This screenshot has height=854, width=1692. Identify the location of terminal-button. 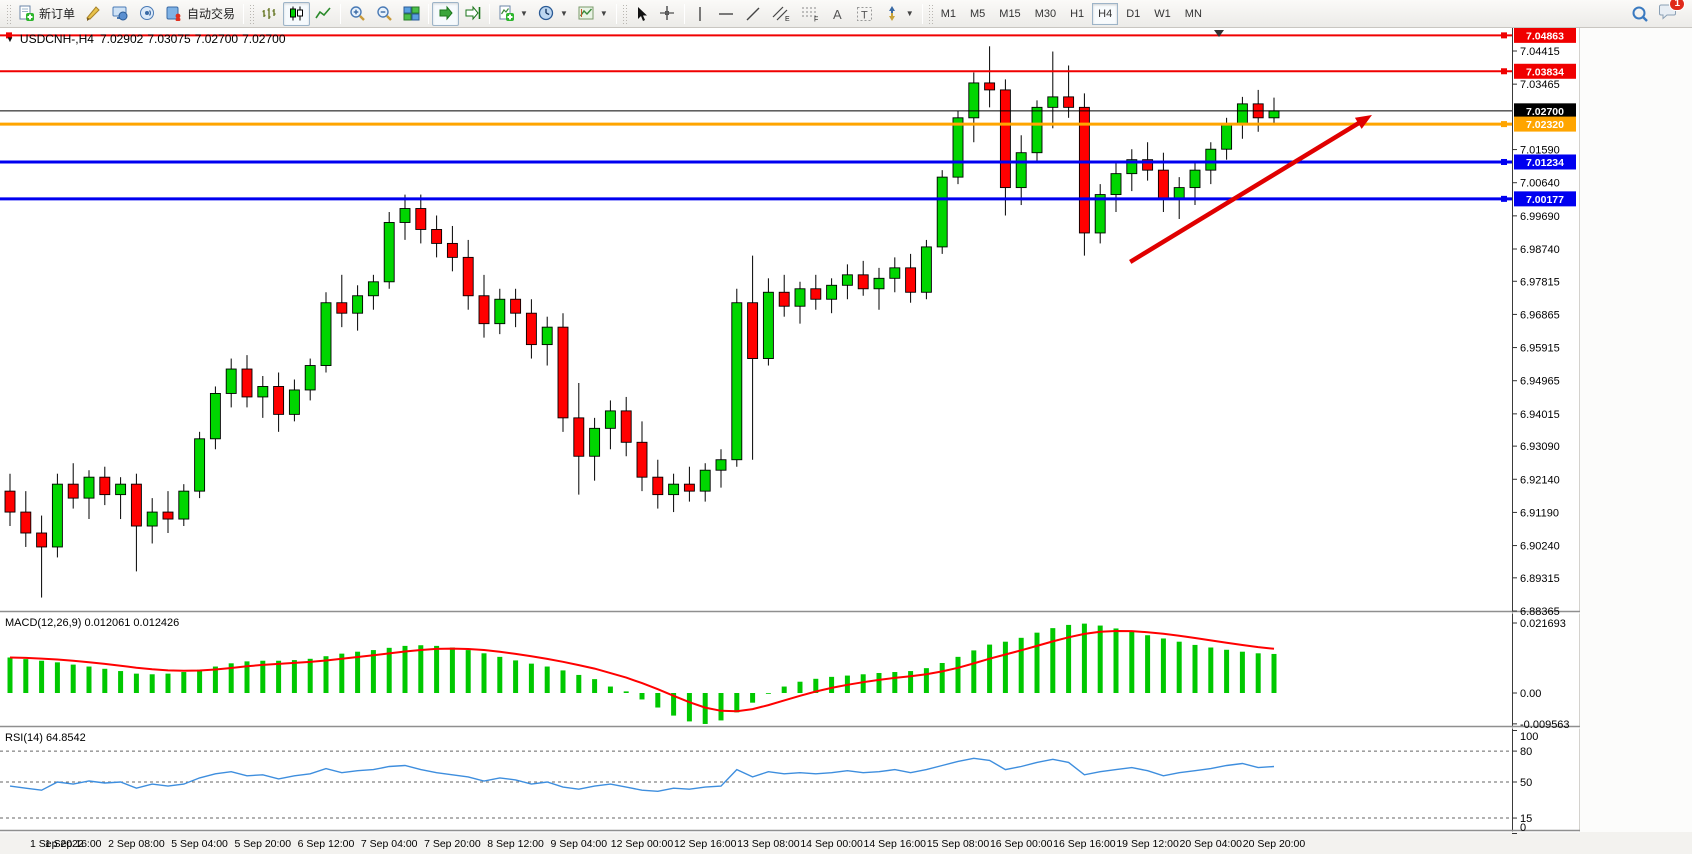
(120, 14).